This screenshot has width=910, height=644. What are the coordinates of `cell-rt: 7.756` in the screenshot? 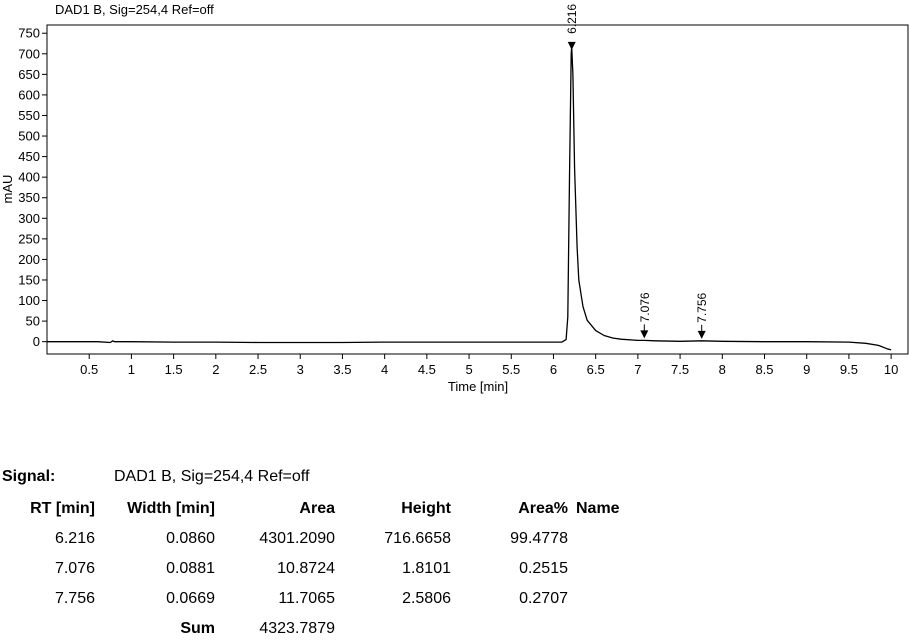 It's located at (74, 598).